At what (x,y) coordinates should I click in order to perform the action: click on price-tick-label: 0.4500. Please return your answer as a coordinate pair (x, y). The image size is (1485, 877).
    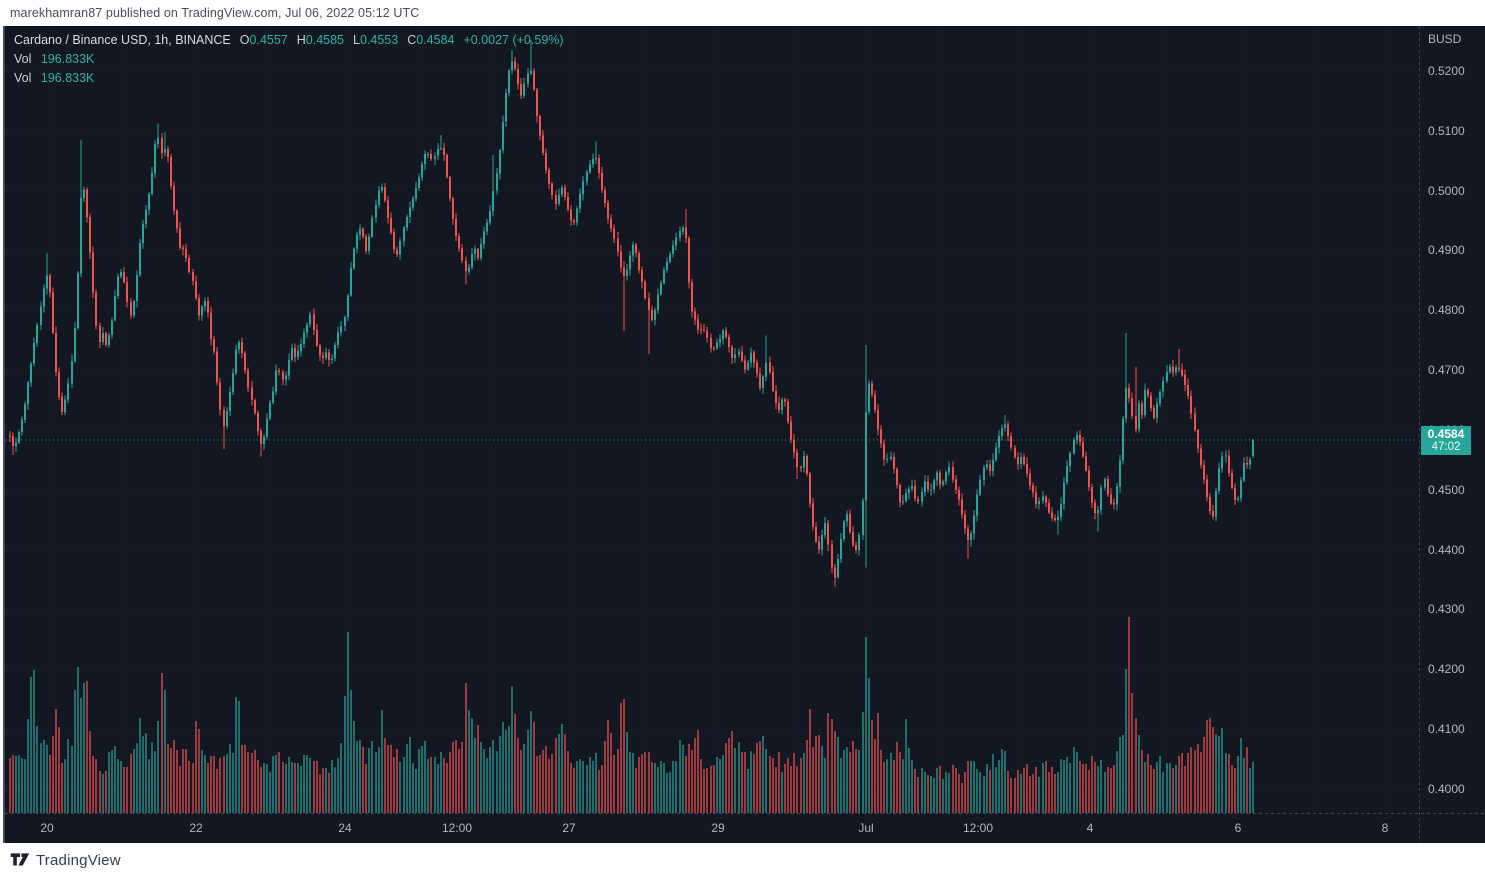
    Looking at the image, I should click on (1446, 489).